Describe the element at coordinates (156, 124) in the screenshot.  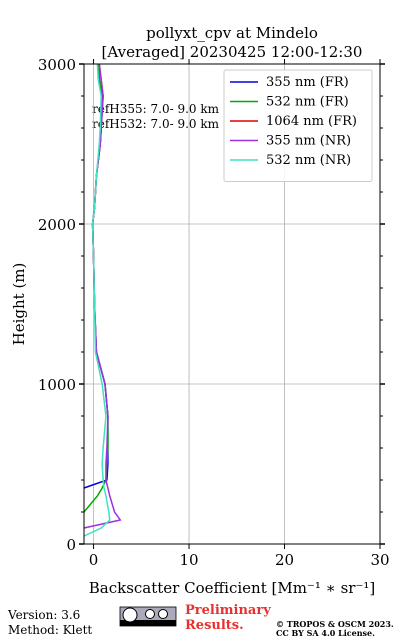
I see `annotation: refH532: 7.0- 9.0 km` at that location.